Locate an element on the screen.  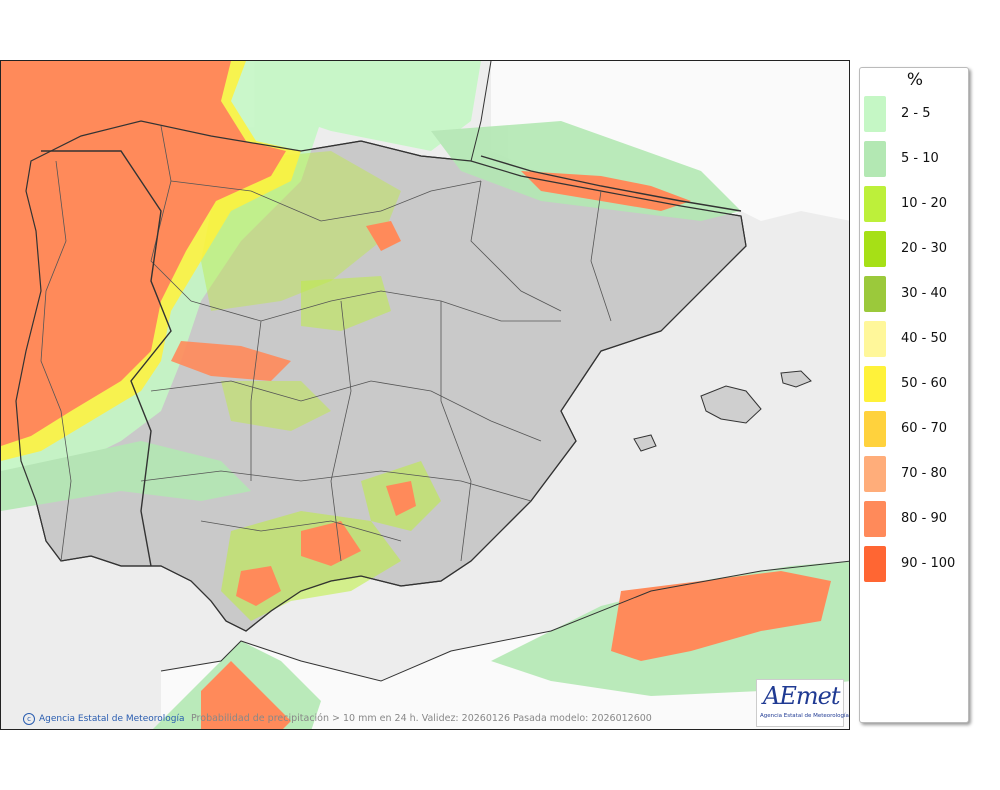
legend-label: 70 - 80 is located at coordinates (924, 473).